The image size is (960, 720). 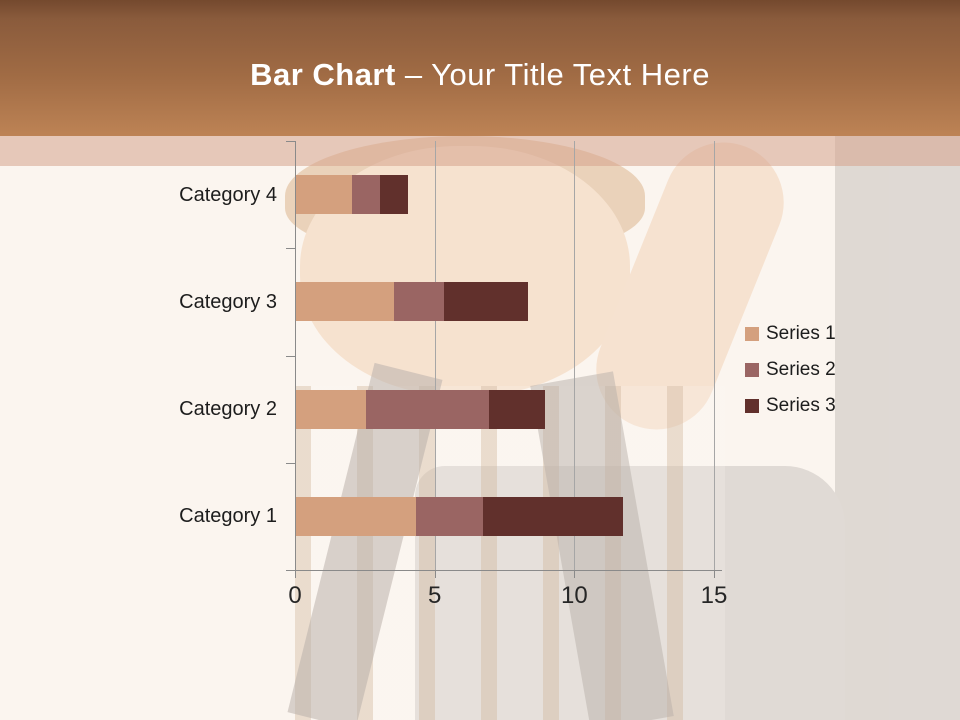 What do you see at coordinates (434, 595) in the screenshot?
I see `x-tick-label: 5` at bounding box center [434, 595].